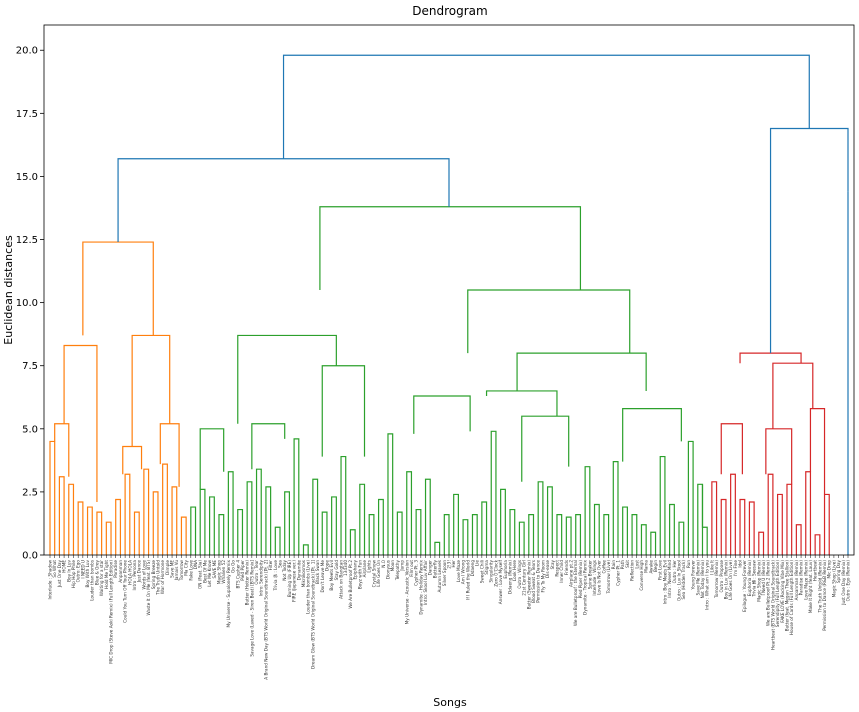  What do you see at coordinates (125, 591) in the screenshot?
I see `leaf-label: Could You Turn Off Your Phone` at bounding box center [125, 591].